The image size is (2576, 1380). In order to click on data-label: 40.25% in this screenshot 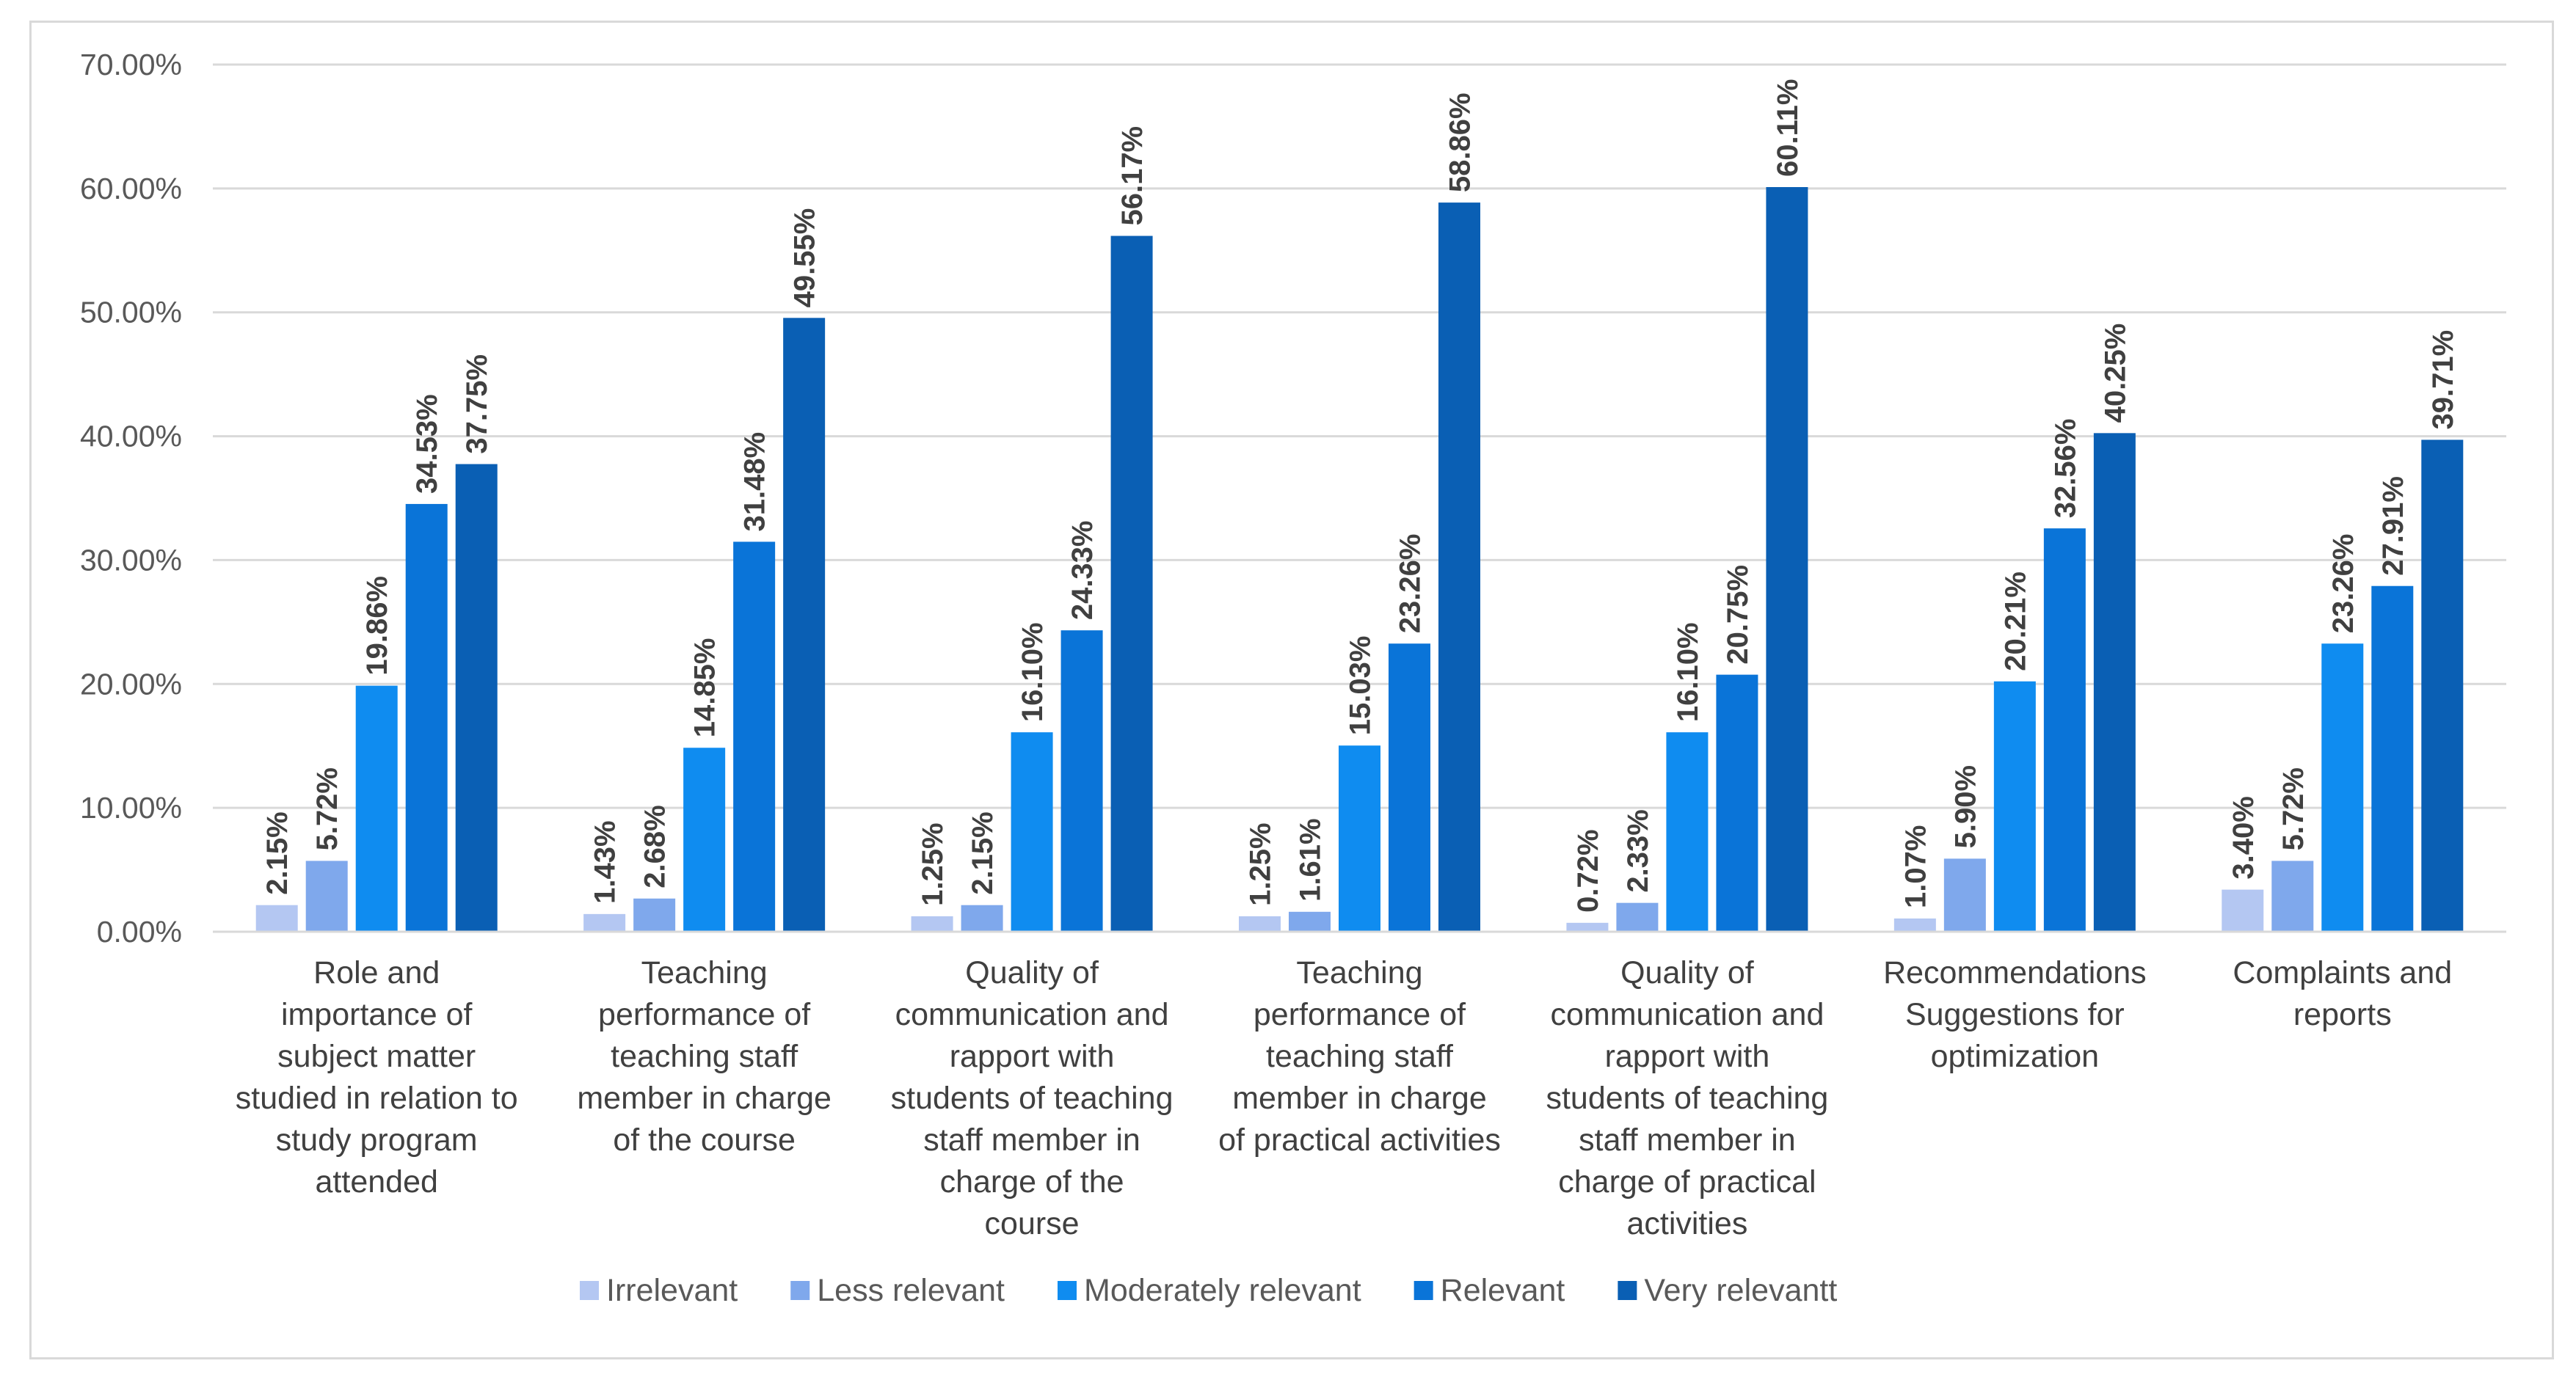, I will do `click(2115, 373)`.